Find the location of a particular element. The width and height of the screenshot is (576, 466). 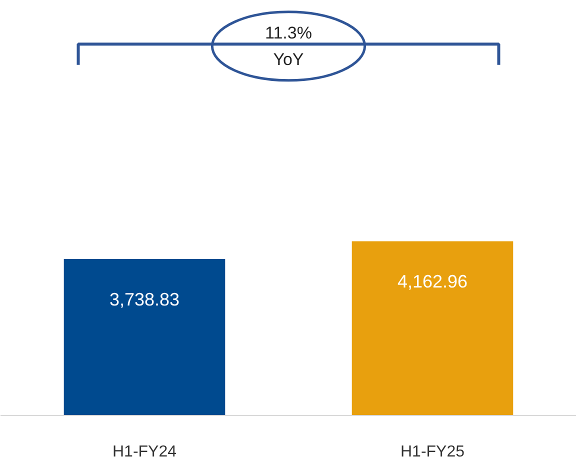

x-tick-label: H1-FY24 is located at coordinates (144, 452).